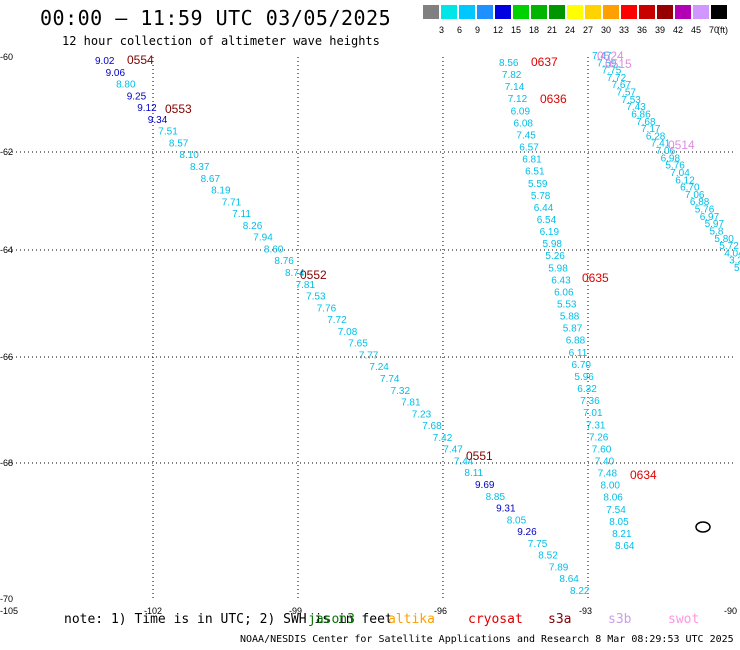  Describe the element at coordinates (627, 93) in the screenshot. I see `wave-height-value: 7.57` at that location.